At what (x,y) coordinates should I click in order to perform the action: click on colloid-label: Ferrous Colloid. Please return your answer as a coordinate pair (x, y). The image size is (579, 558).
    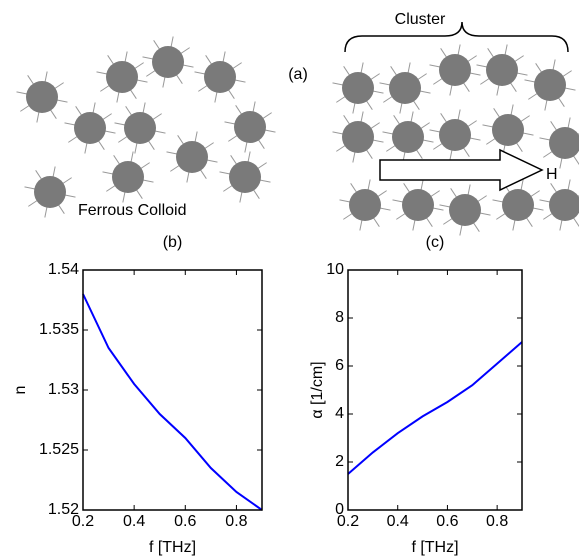
    Looking at the image, I should click on (132, 210).